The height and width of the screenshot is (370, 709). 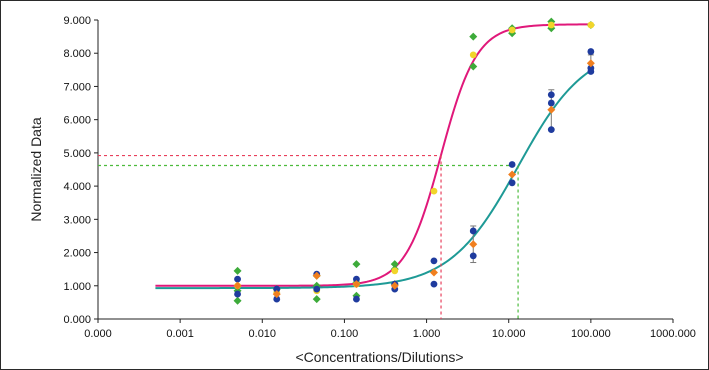 What do you see at coordinates (379, 357) in the screenshot?
I see `x-axis-title: <Concentrations/Dilutions>` at bounding box center [379, 357].